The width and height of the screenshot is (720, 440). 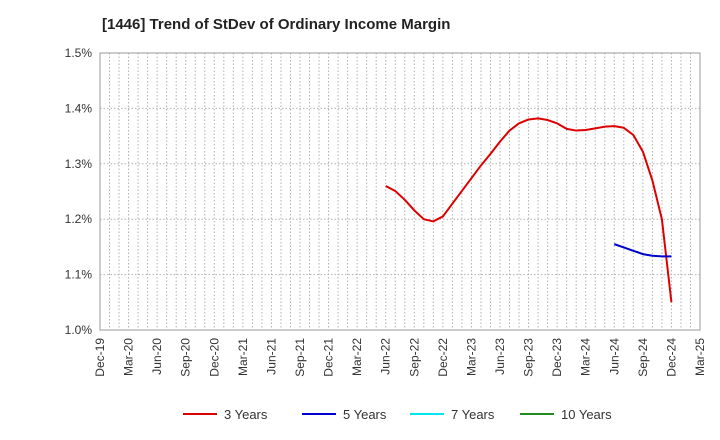 What do you see at coordinates (386, 356) in the screenshot?
I see `x-tick-label: Jun-22` at bounding box center [386, 356].